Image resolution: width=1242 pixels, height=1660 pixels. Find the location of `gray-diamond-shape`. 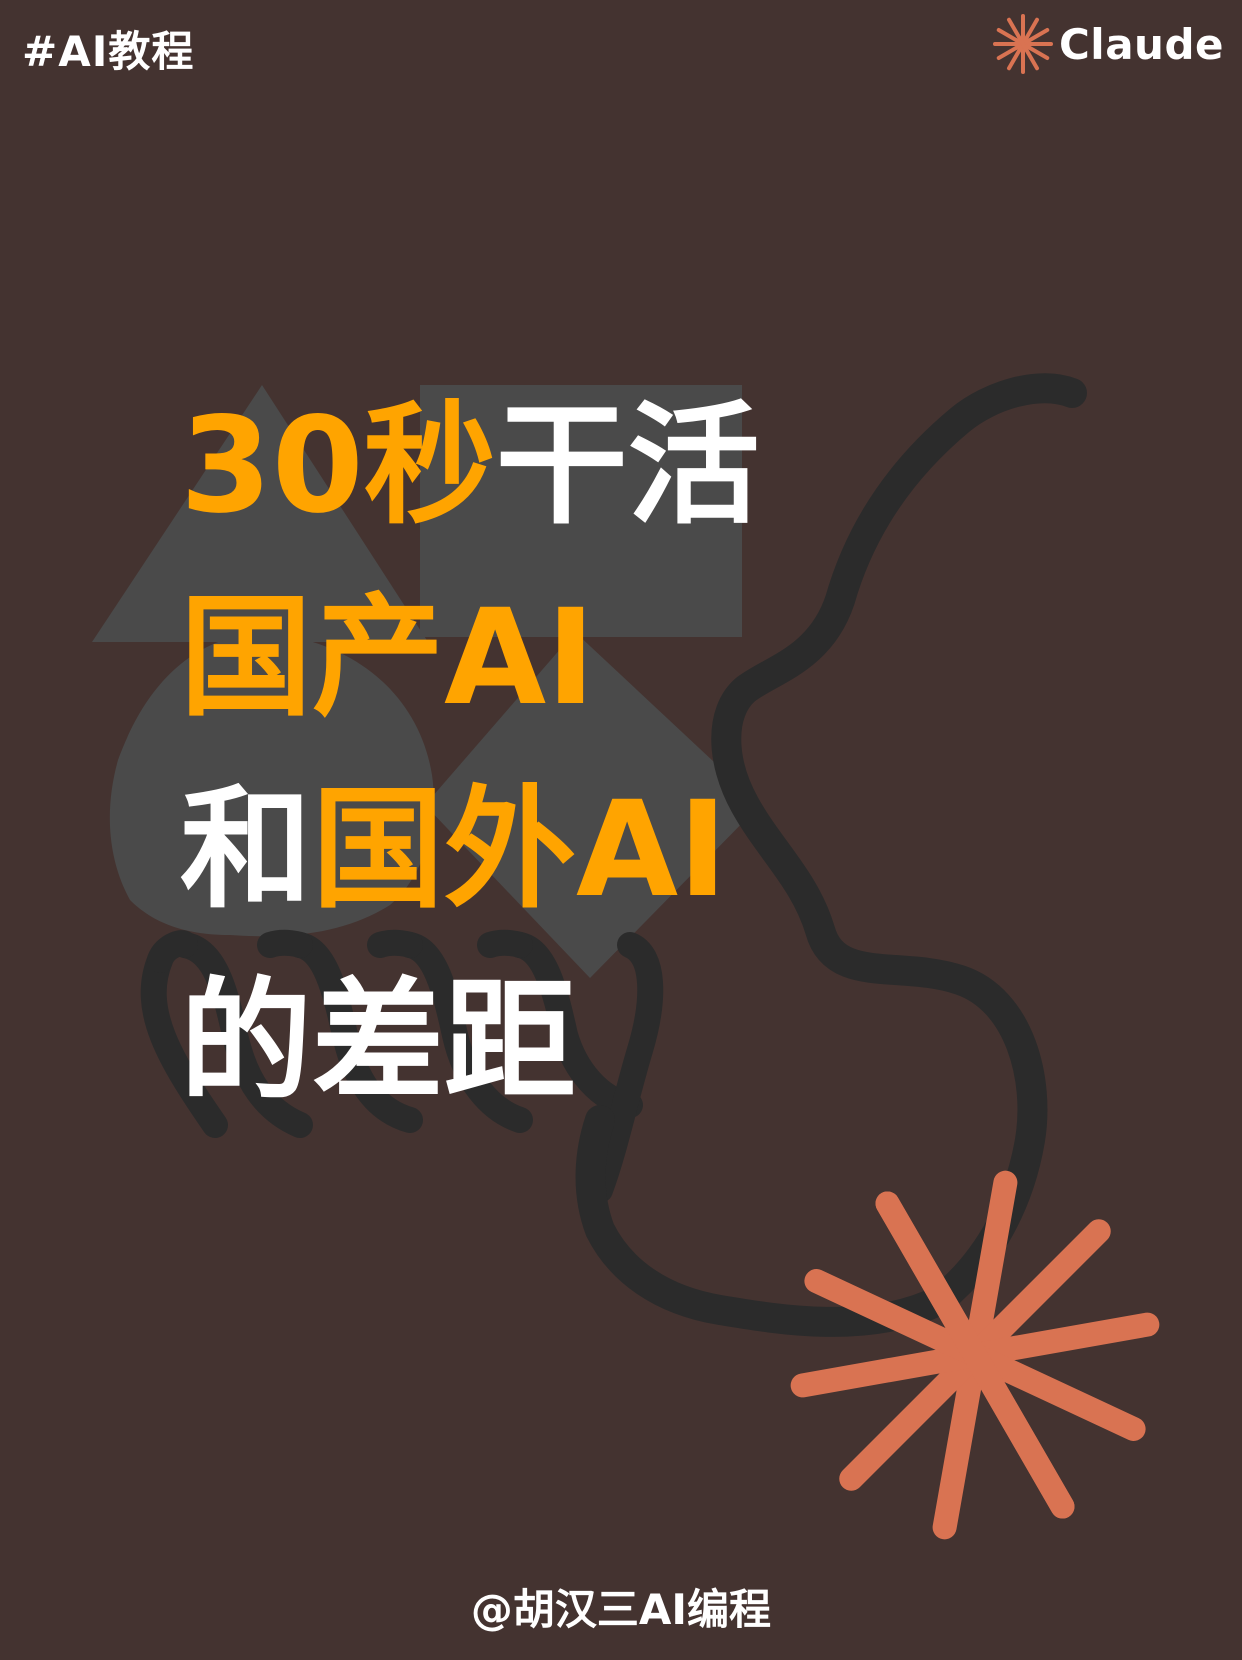

gray-diamond-shape is located at coordinates (592, 805).